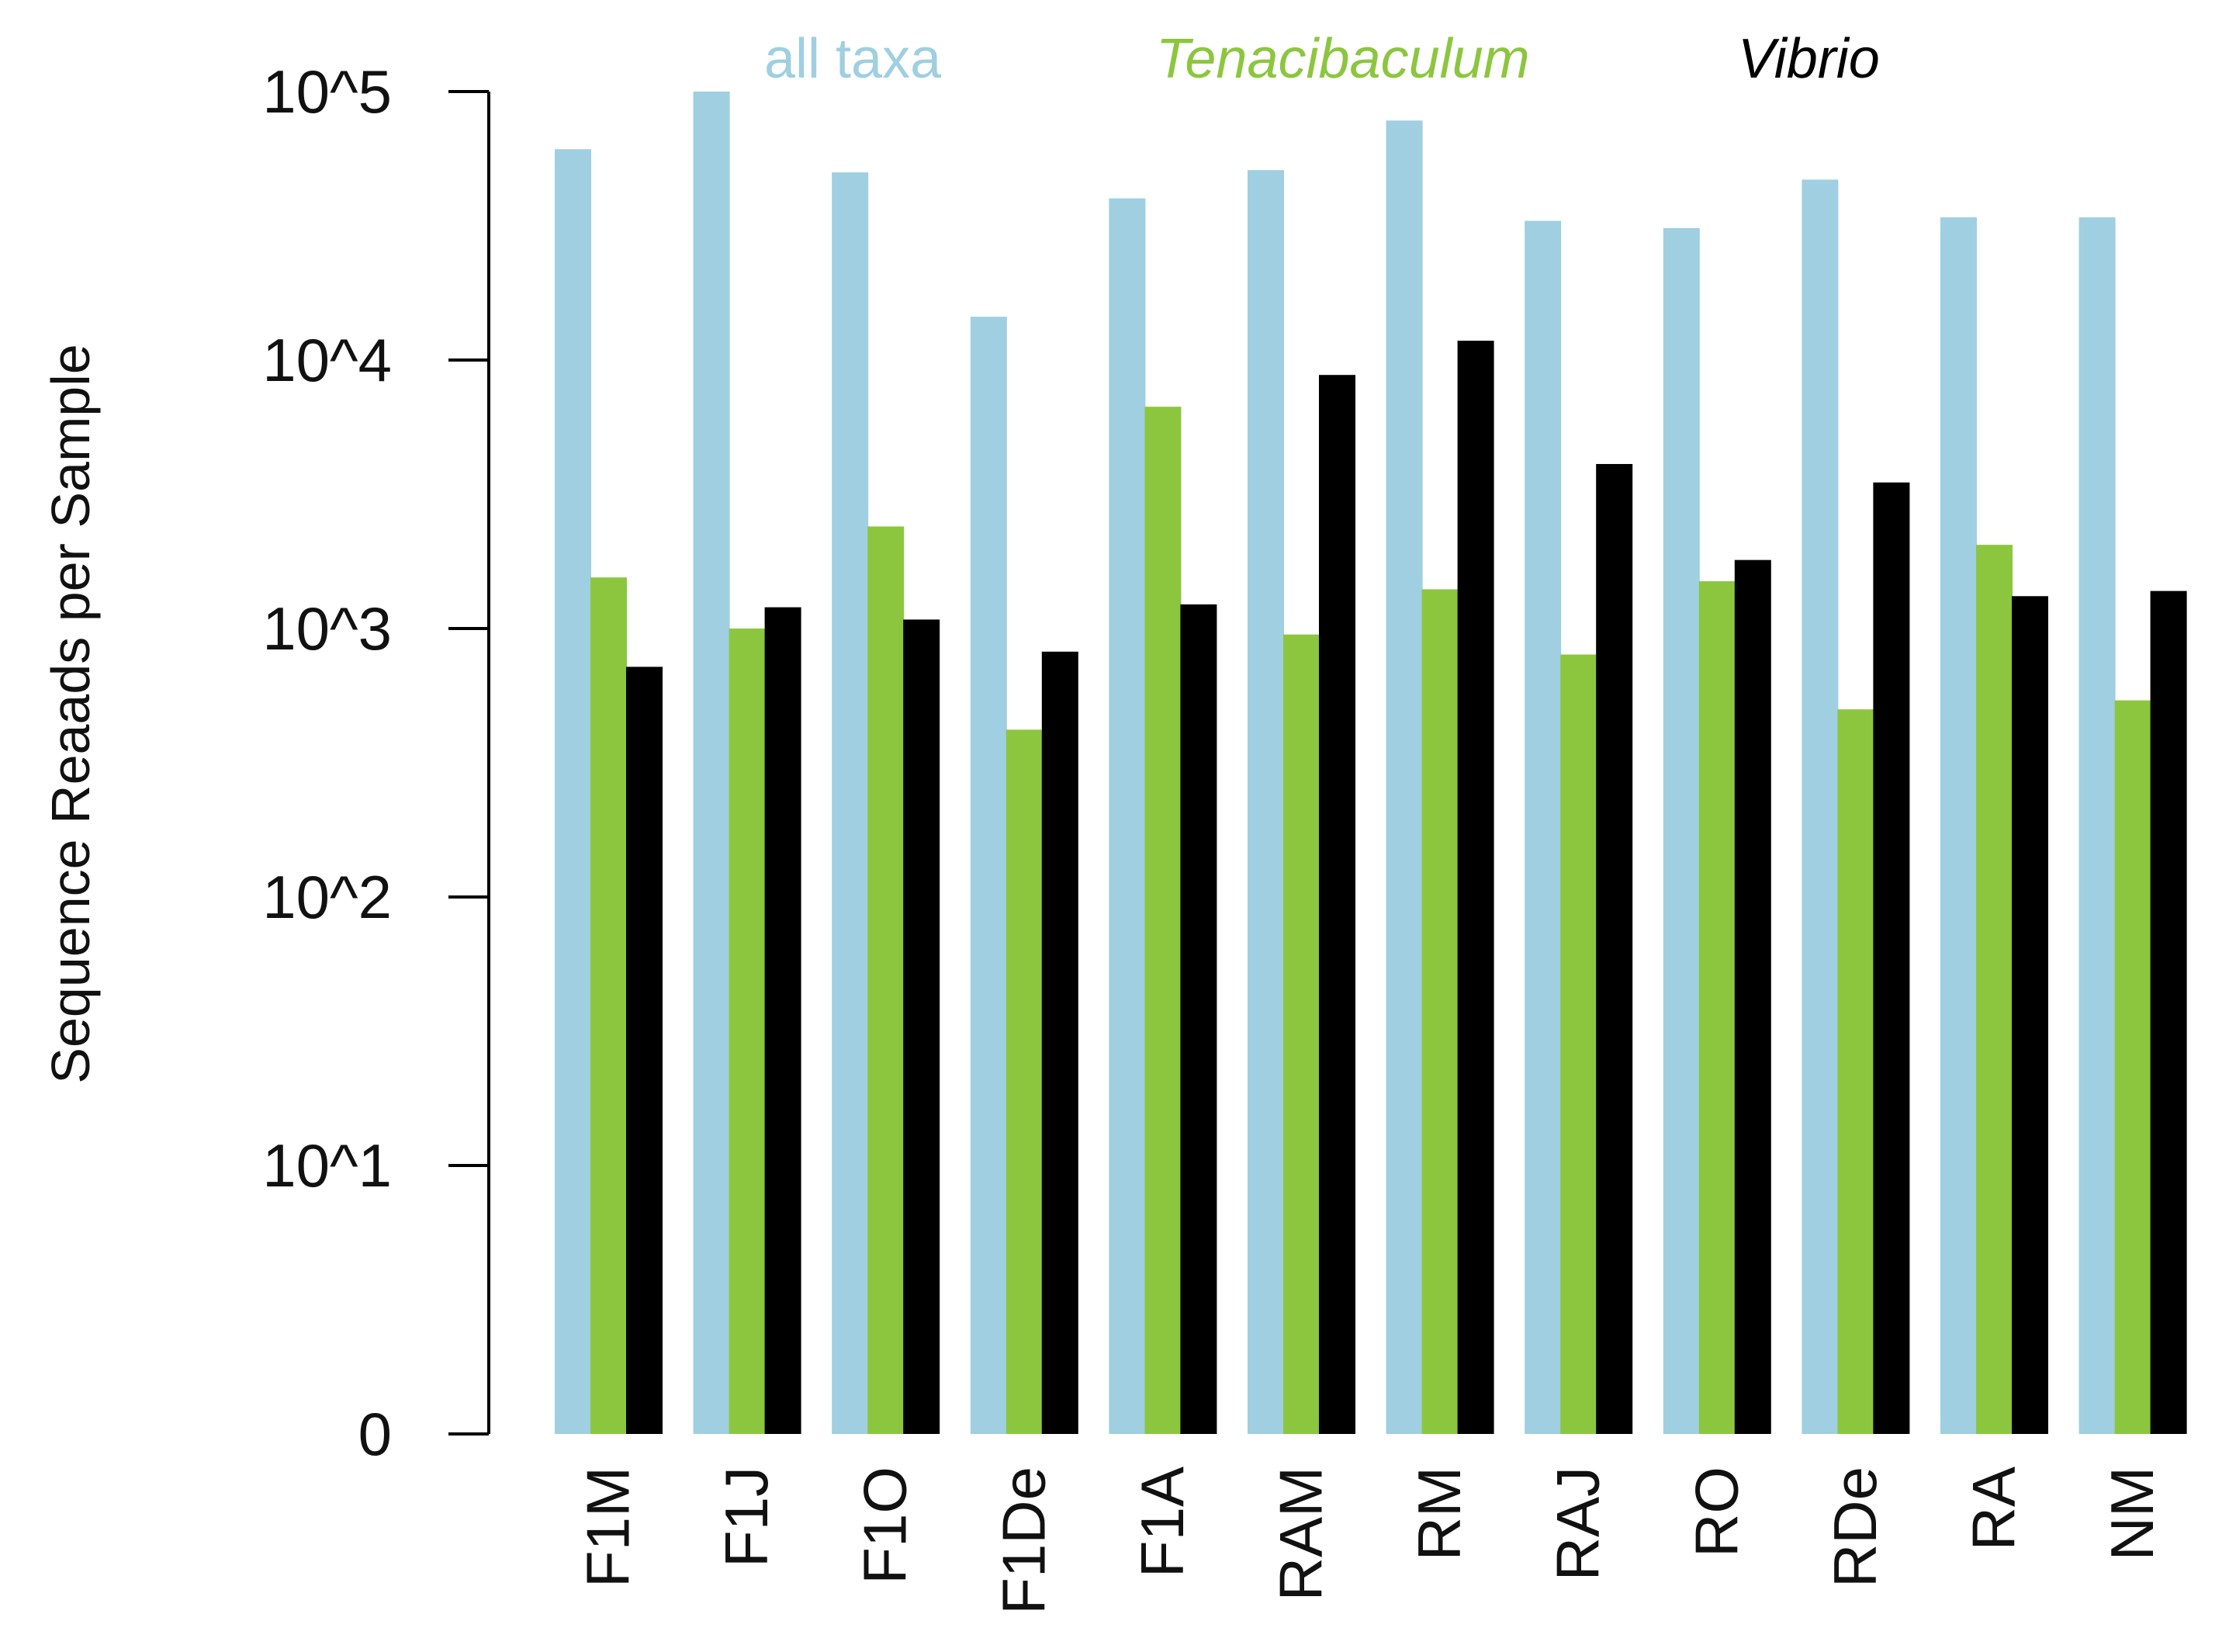  Describe the element at coordinates (921, 1027) in the screenshot. I see `bar-f1o-vibrio` at that location.